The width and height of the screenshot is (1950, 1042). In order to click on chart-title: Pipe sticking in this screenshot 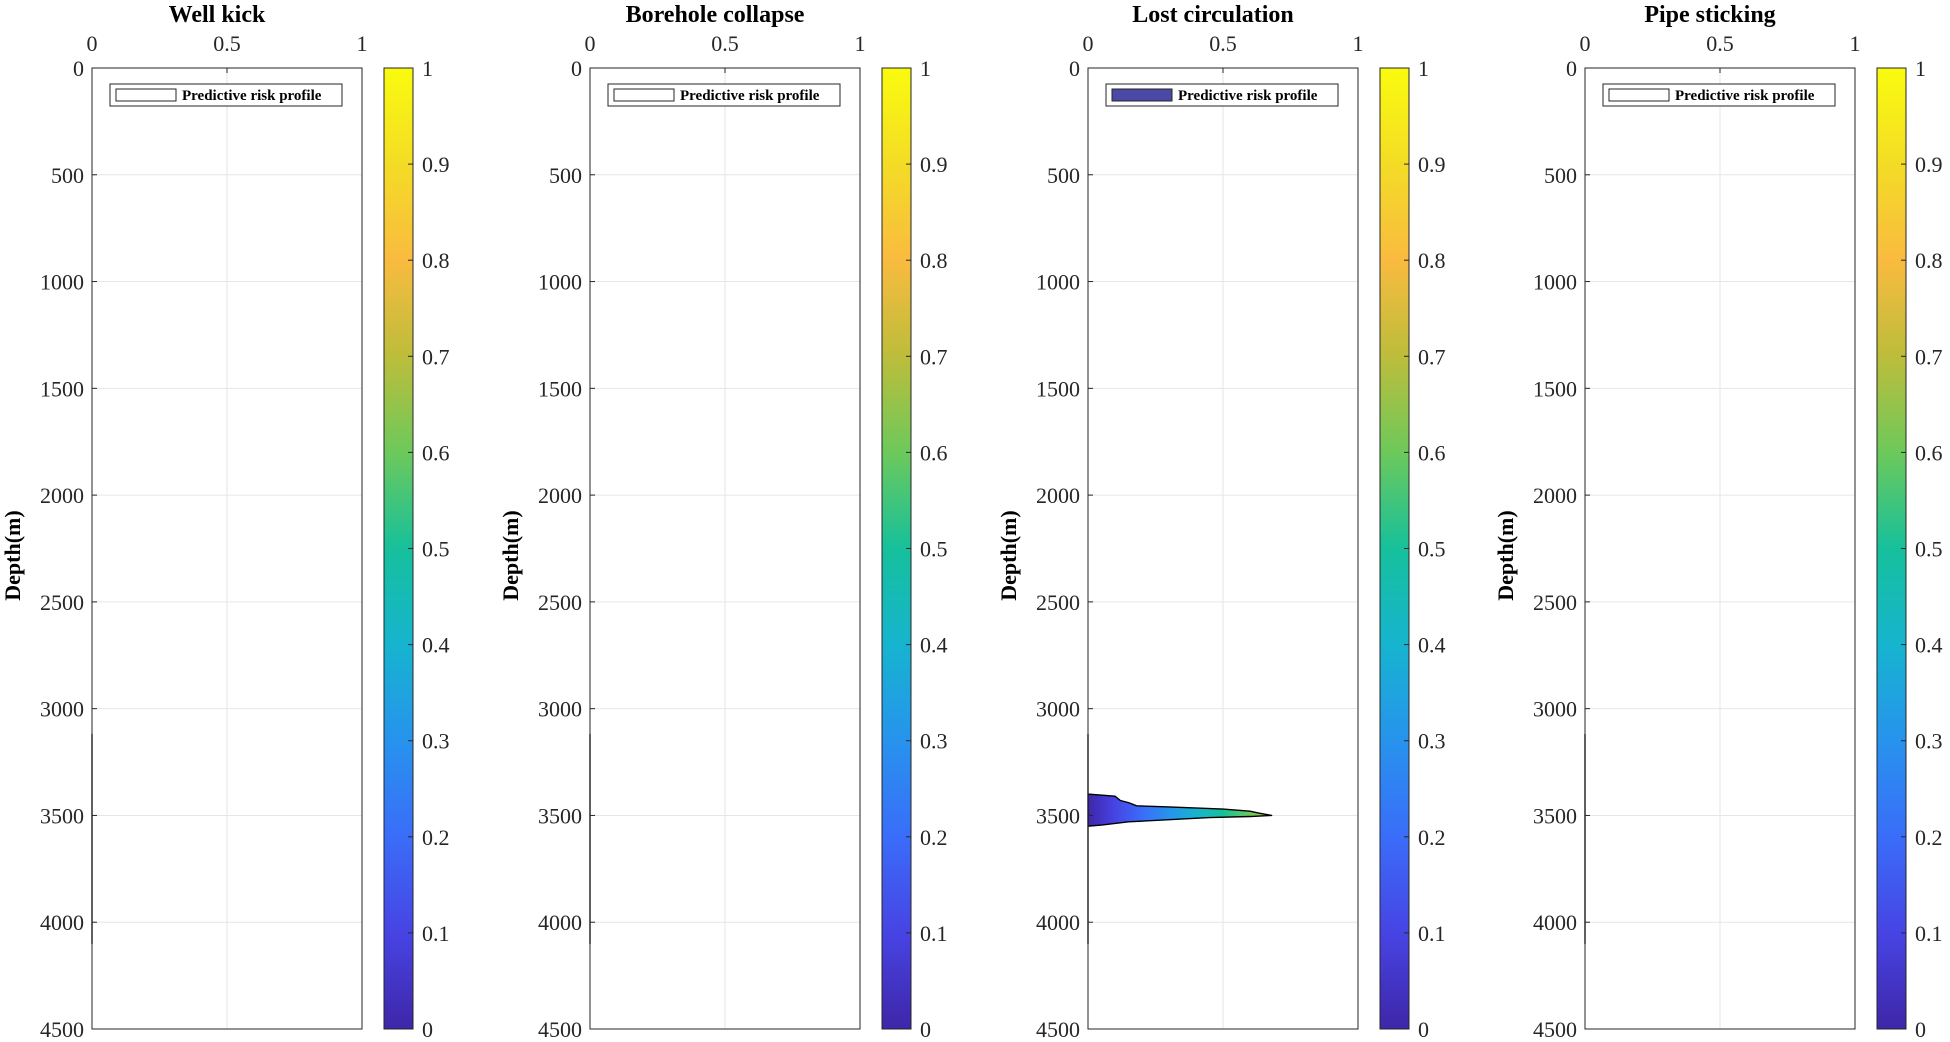, I will do `click(1709, 15)`.